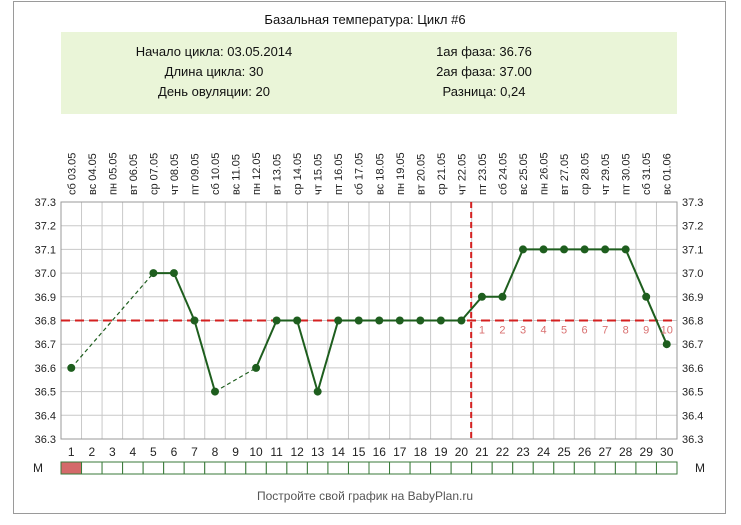  Describe the element at coordinates (360, 174) in the screenshot. I see `date-label: сб 17.05` at that location.